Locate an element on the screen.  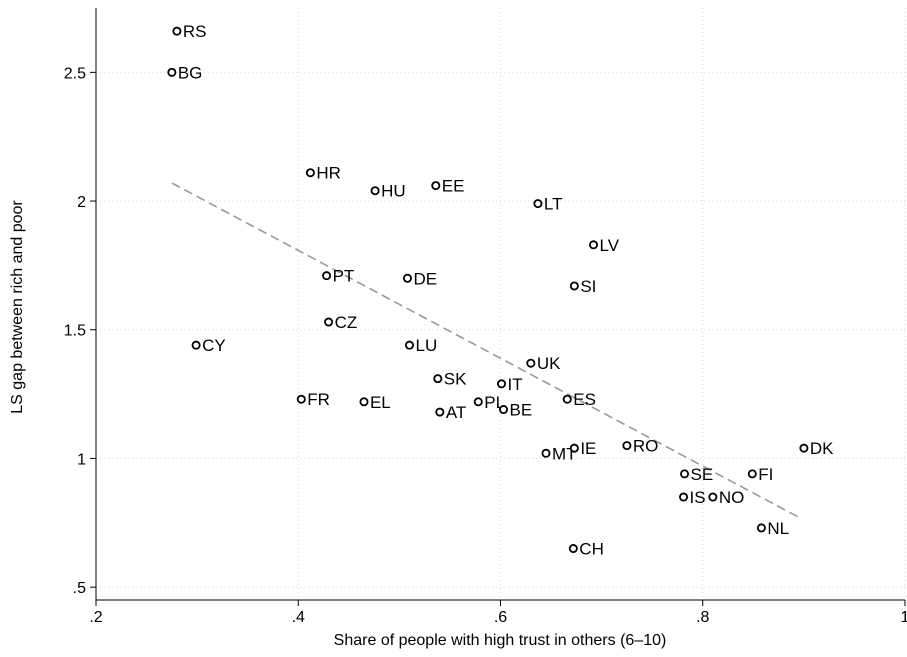
point-cz is located at coordinates (329, 322).